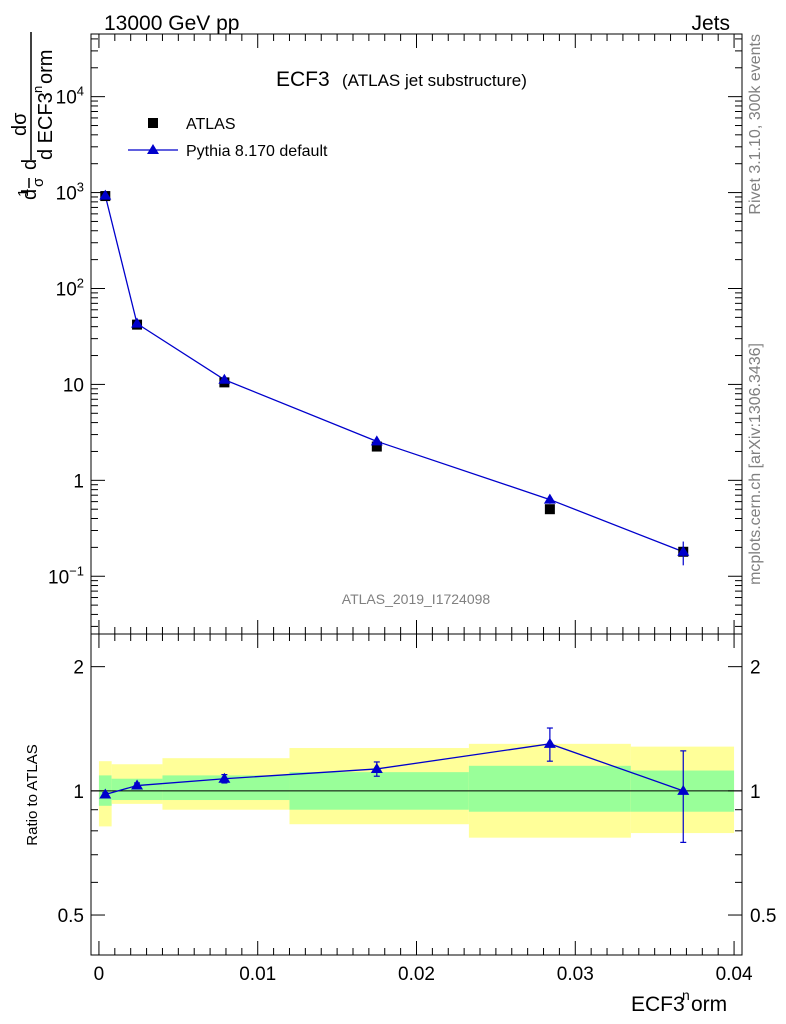 Image resolution: width=786 pixels, height=1024 pixels. Describe the element at coordinates (20, 124) in the screenshot. I see `svg-text: dσ` at that location.